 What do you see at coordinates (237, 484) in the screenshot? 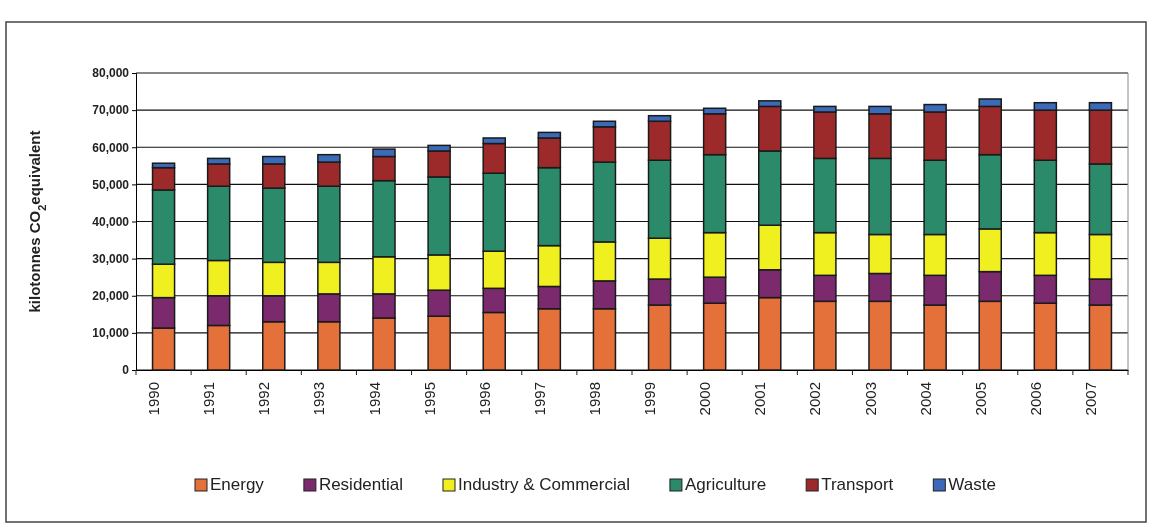
I see `legend-label: Energy` at bounding box center [237, 484].